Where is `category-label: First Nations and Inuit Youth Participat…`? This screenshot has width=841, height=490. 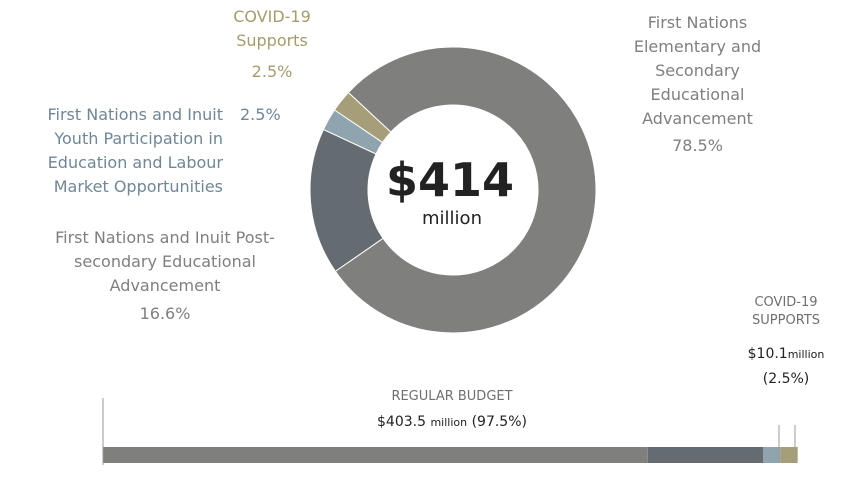
category-label: First Nations and Inuit Youth Participat… is located at coordinates (135, 150).